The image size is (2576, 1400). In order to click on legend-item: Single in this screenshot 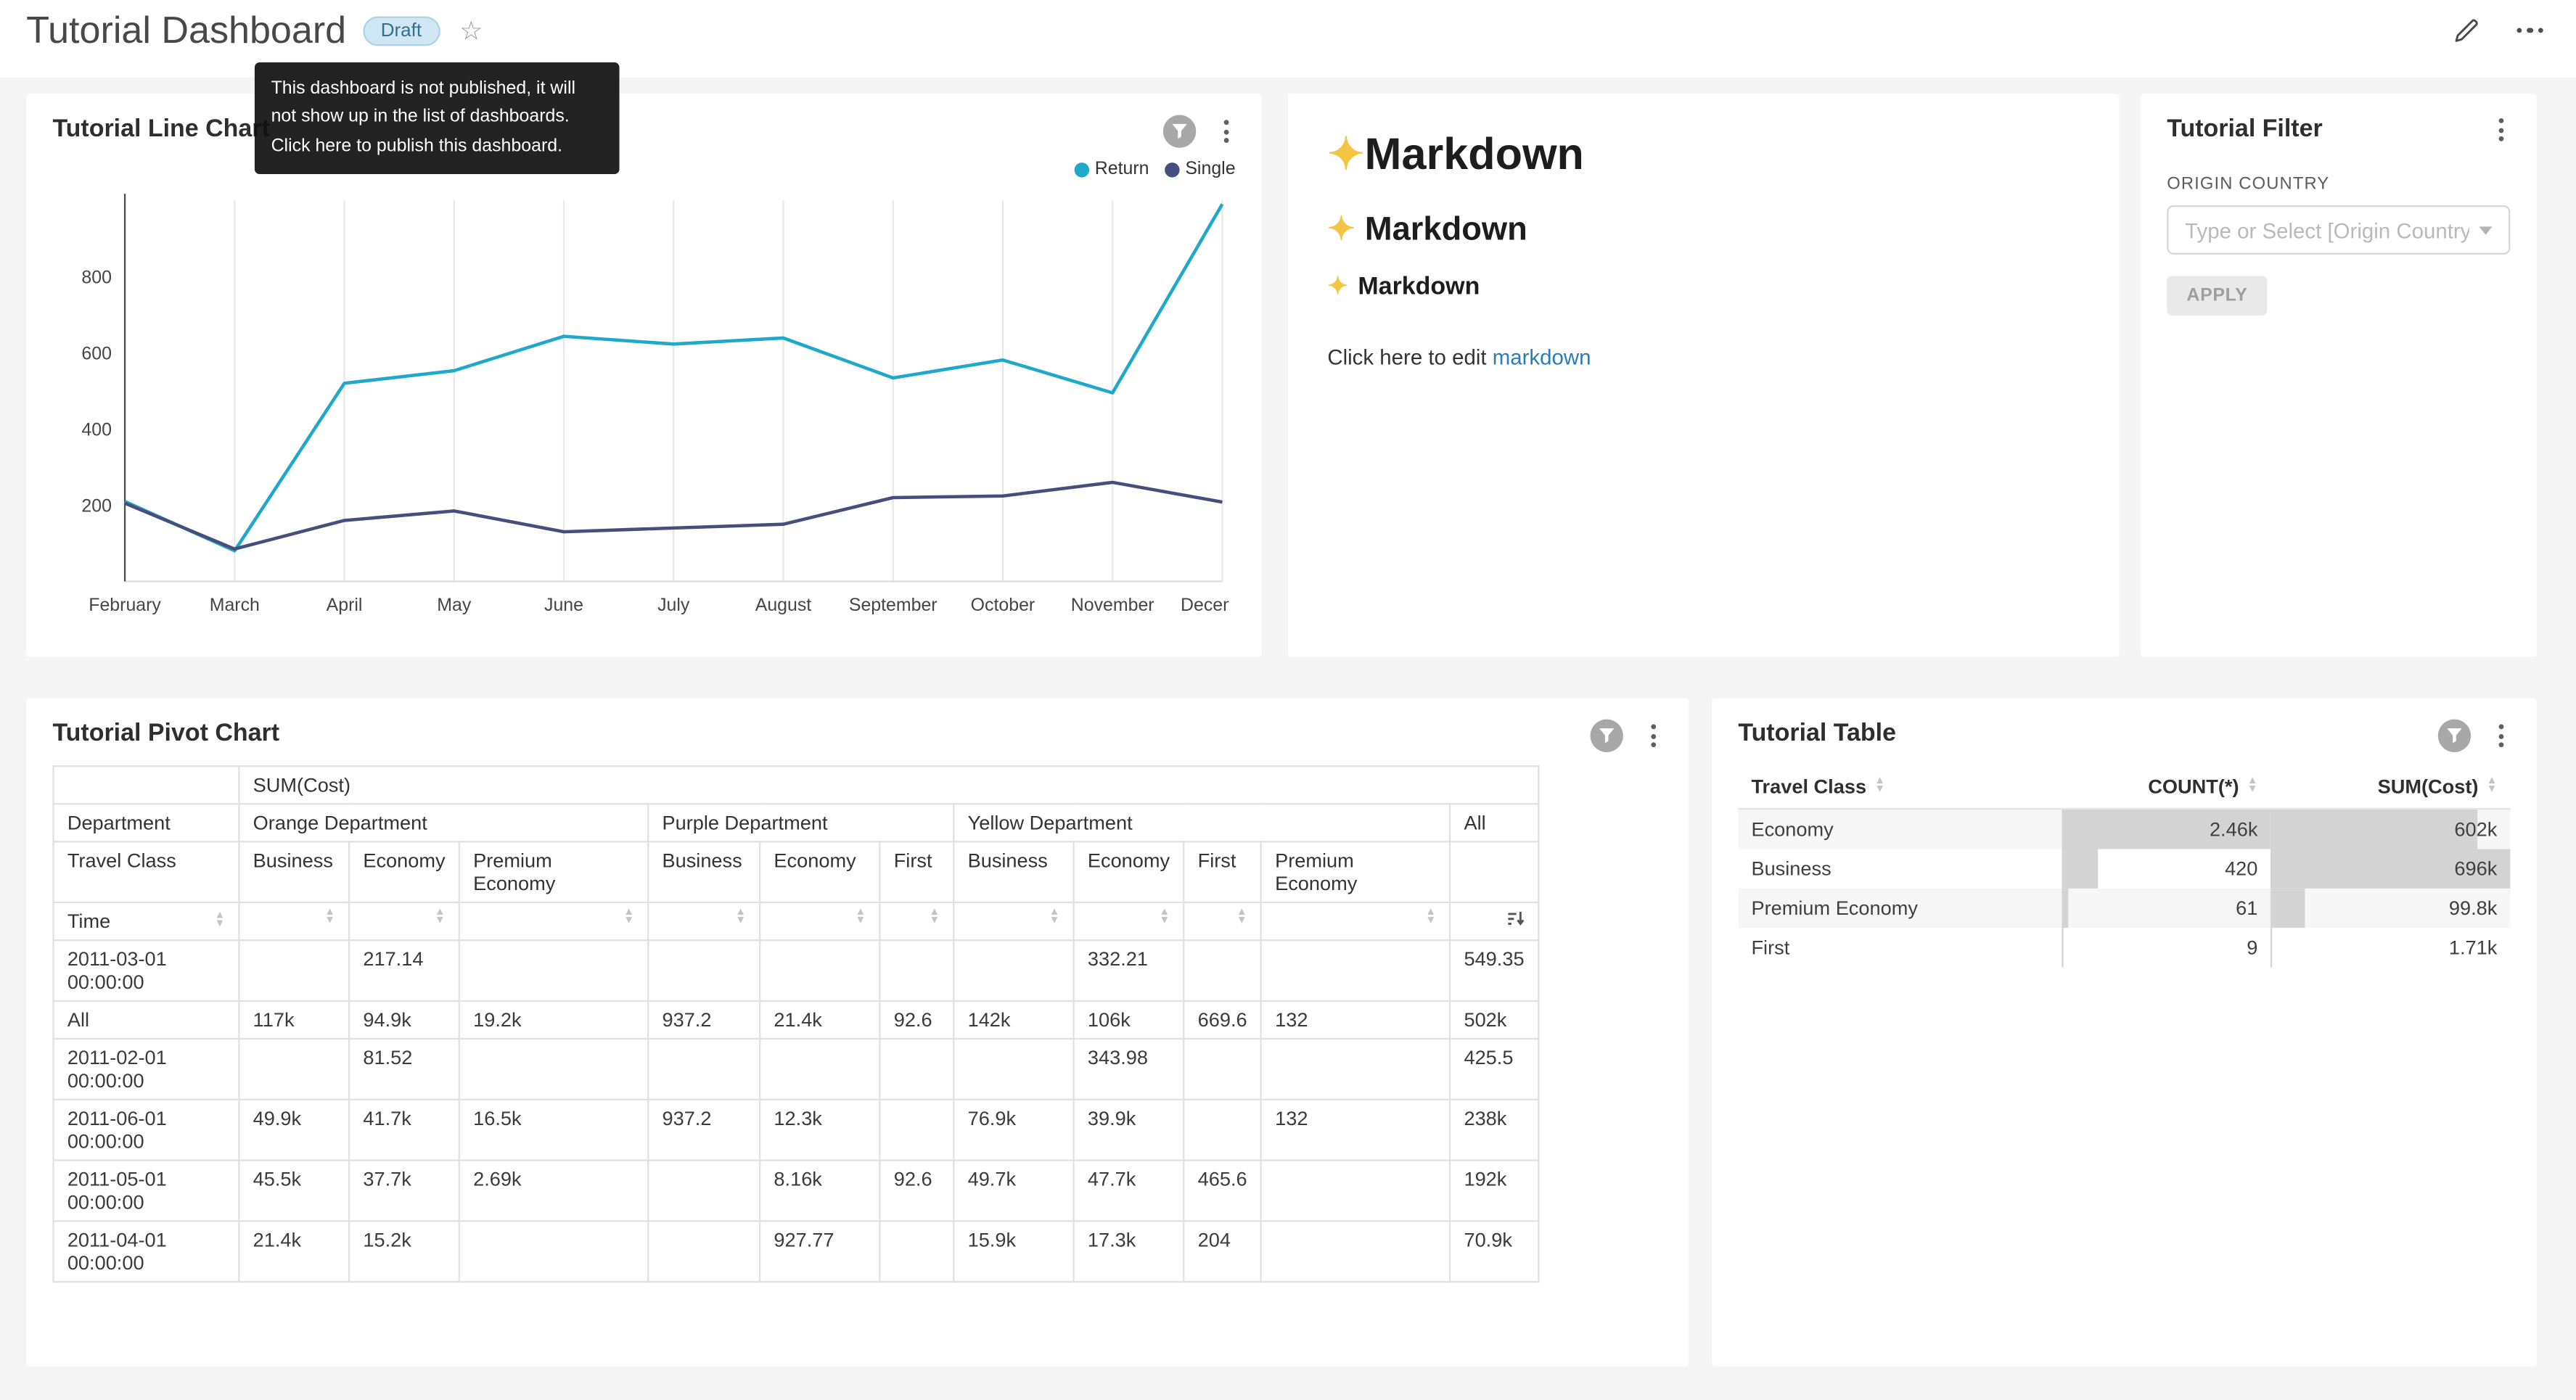, I will do `click(1200, 169)`.